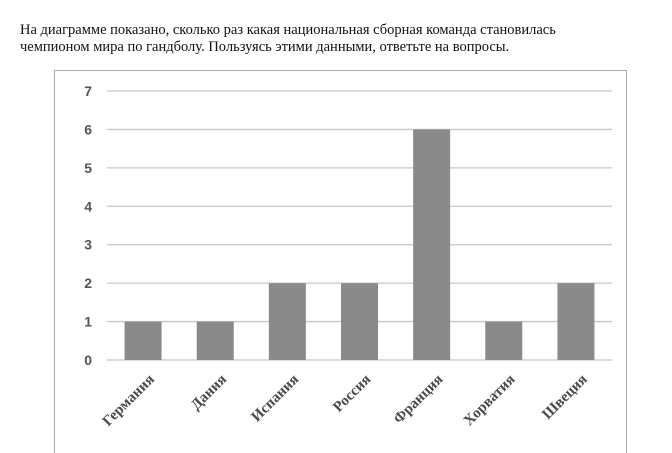 This screenshot has height=453, width=672. I want to click on x-tick-label: Хорватия, so click(490, 401).